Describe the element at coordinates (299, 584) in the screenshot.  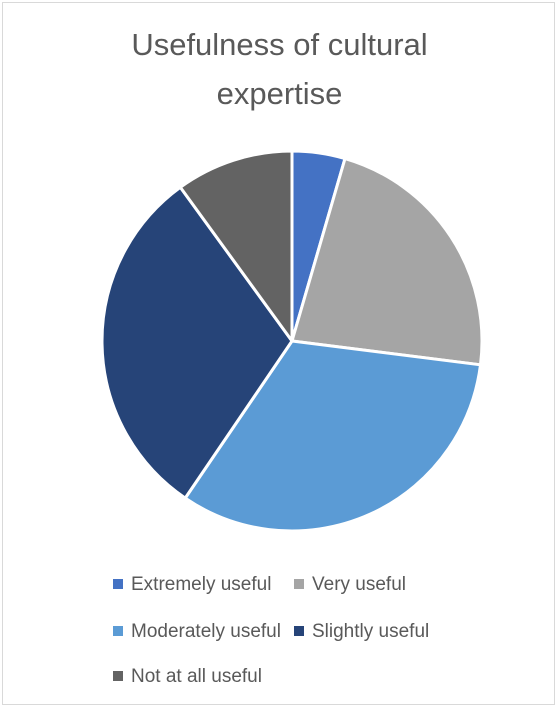
I see `legend-swatch-very-useful` at that location.